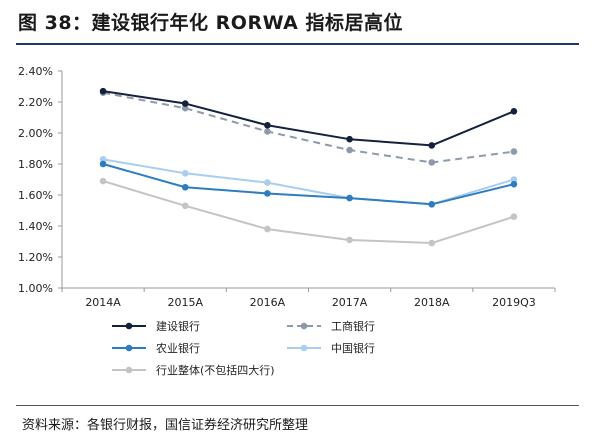 The height and width of the screenshot is (440, 593). I want to click on source-note: 资料来源：各银行财报，国信证券经济研究所整理, so click(165, 425).